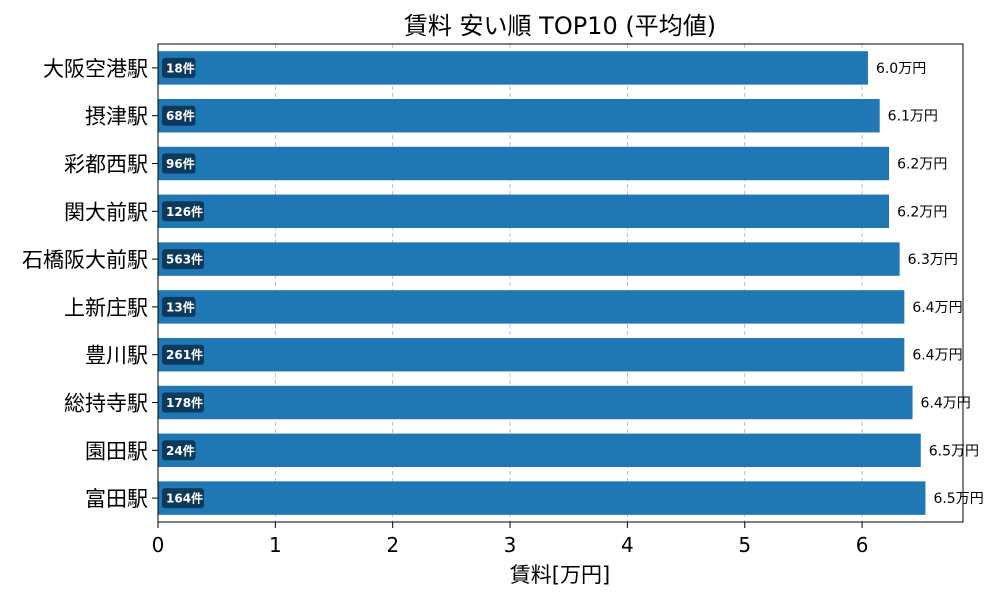 Image resolution: width=1000 pixels, height=600 pixels. Describe the element at coordinates (913, 117) in the screenshot. I see `value-label: 6.1万円` at that location.